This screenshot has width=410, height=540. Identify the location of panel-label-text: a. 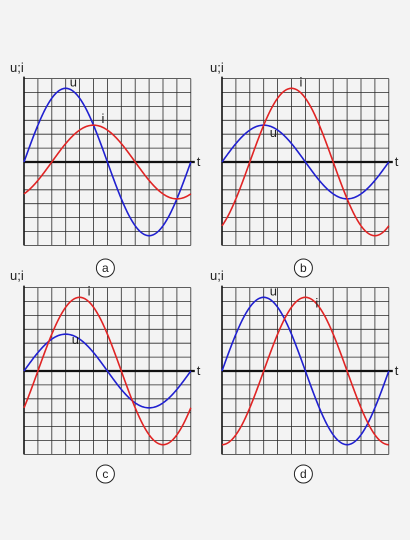
(105, 268).